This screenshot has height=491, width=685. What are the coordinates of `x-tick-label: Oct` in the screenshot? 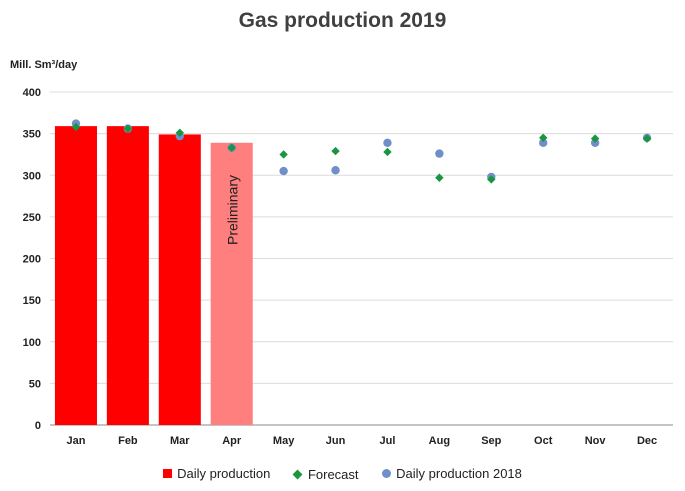 It's located at (543, 441).